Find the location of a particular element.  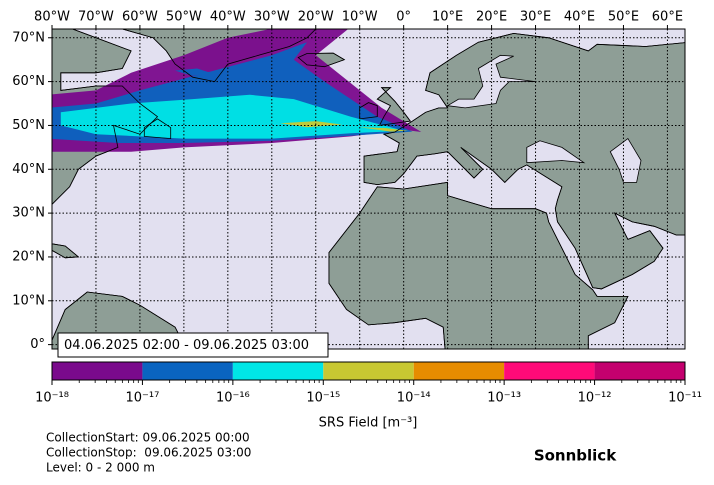

lon-tick-label: 70°W is located at coordinates (96, 17).